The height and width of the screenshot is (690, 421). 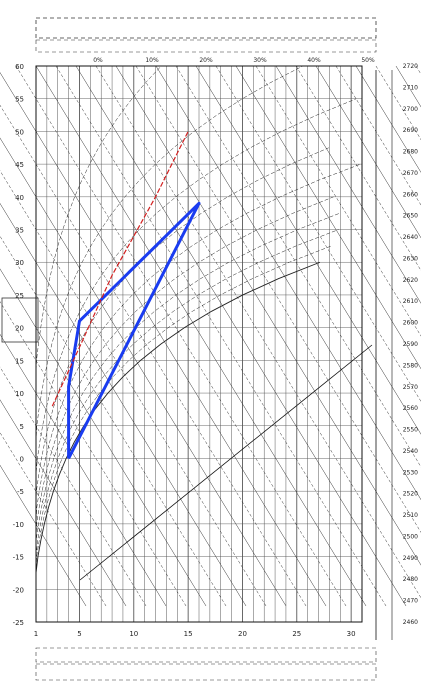 What do you see at coordinates (410, 601) in the screenshot?
I see `right-tick-label: 2470` at bounding box center [410, 601].